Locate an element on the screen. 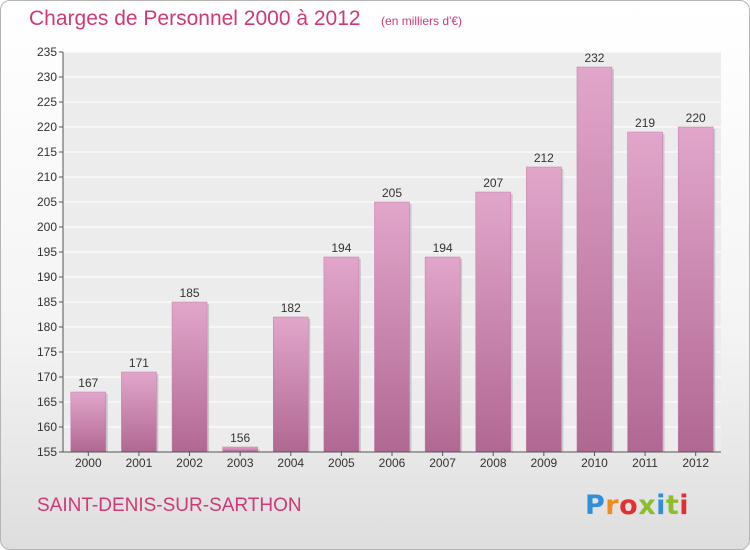 The image size is (750, 550). bar-value-label: 219 is located at coordinates (645, 123).